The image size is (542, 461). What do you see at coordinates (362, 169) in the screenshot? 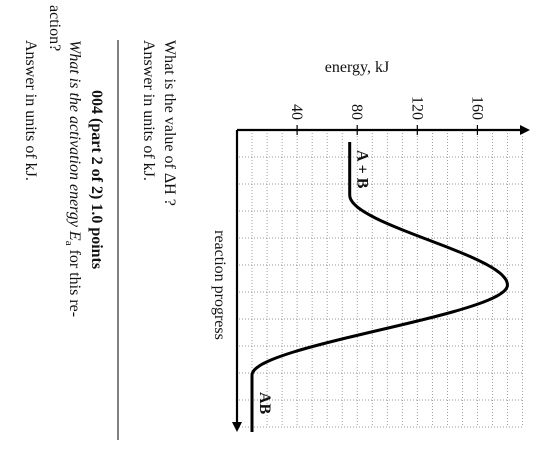
I see `reactants-label: A + B` at bounding box center [362, 169].